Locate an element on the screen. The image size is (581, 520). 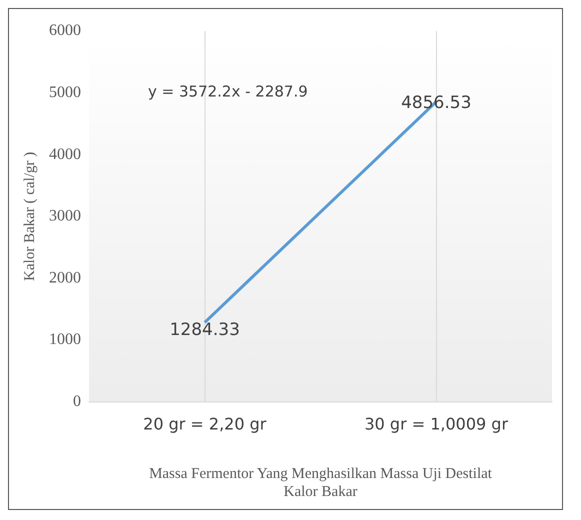
y-tick-label: 6000 is located at coordinates (65, 31).